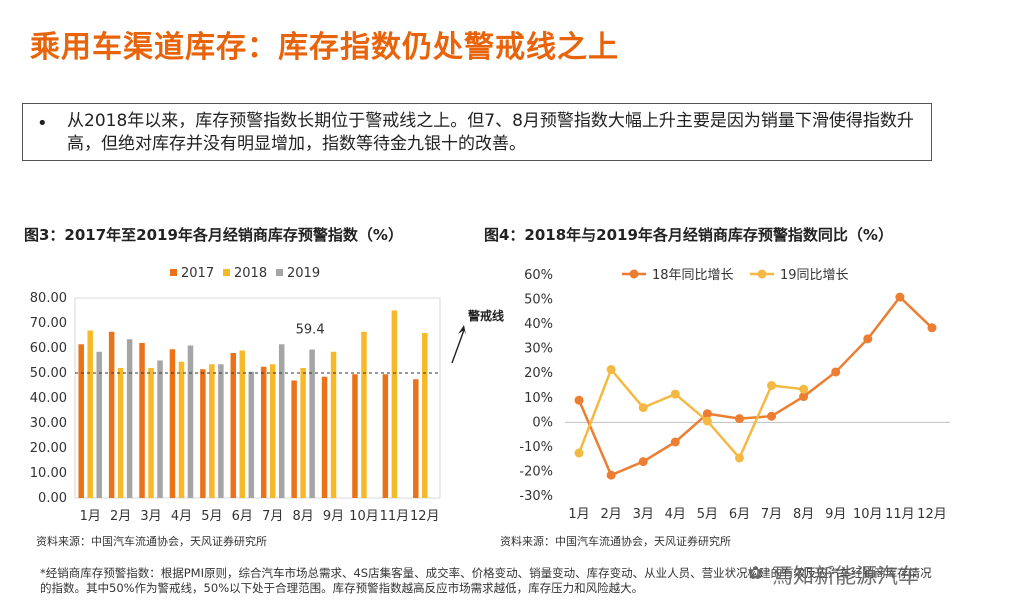  What do you see at coordinates (538, 349) in the screenshot?
I see `y-tick-label: 30%` at bounding box center [538, 349].